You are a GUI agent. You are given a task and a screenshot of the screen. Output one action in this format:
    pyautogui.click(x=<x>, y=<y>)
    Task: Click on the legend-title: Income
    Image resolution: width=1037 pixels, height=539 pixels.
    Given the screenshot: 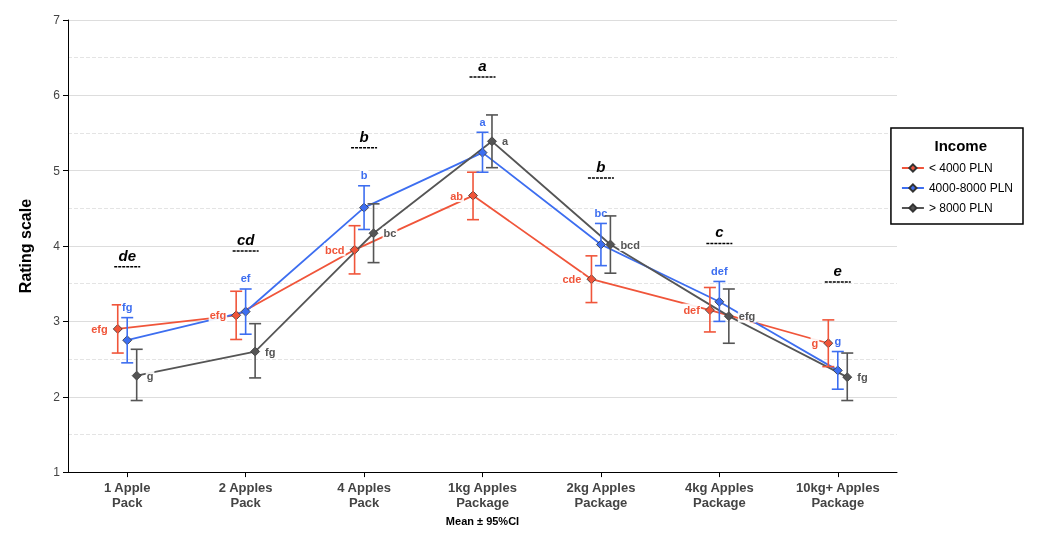 What is the action you would take?
    pyautogui.click(x=960, y=145)
    